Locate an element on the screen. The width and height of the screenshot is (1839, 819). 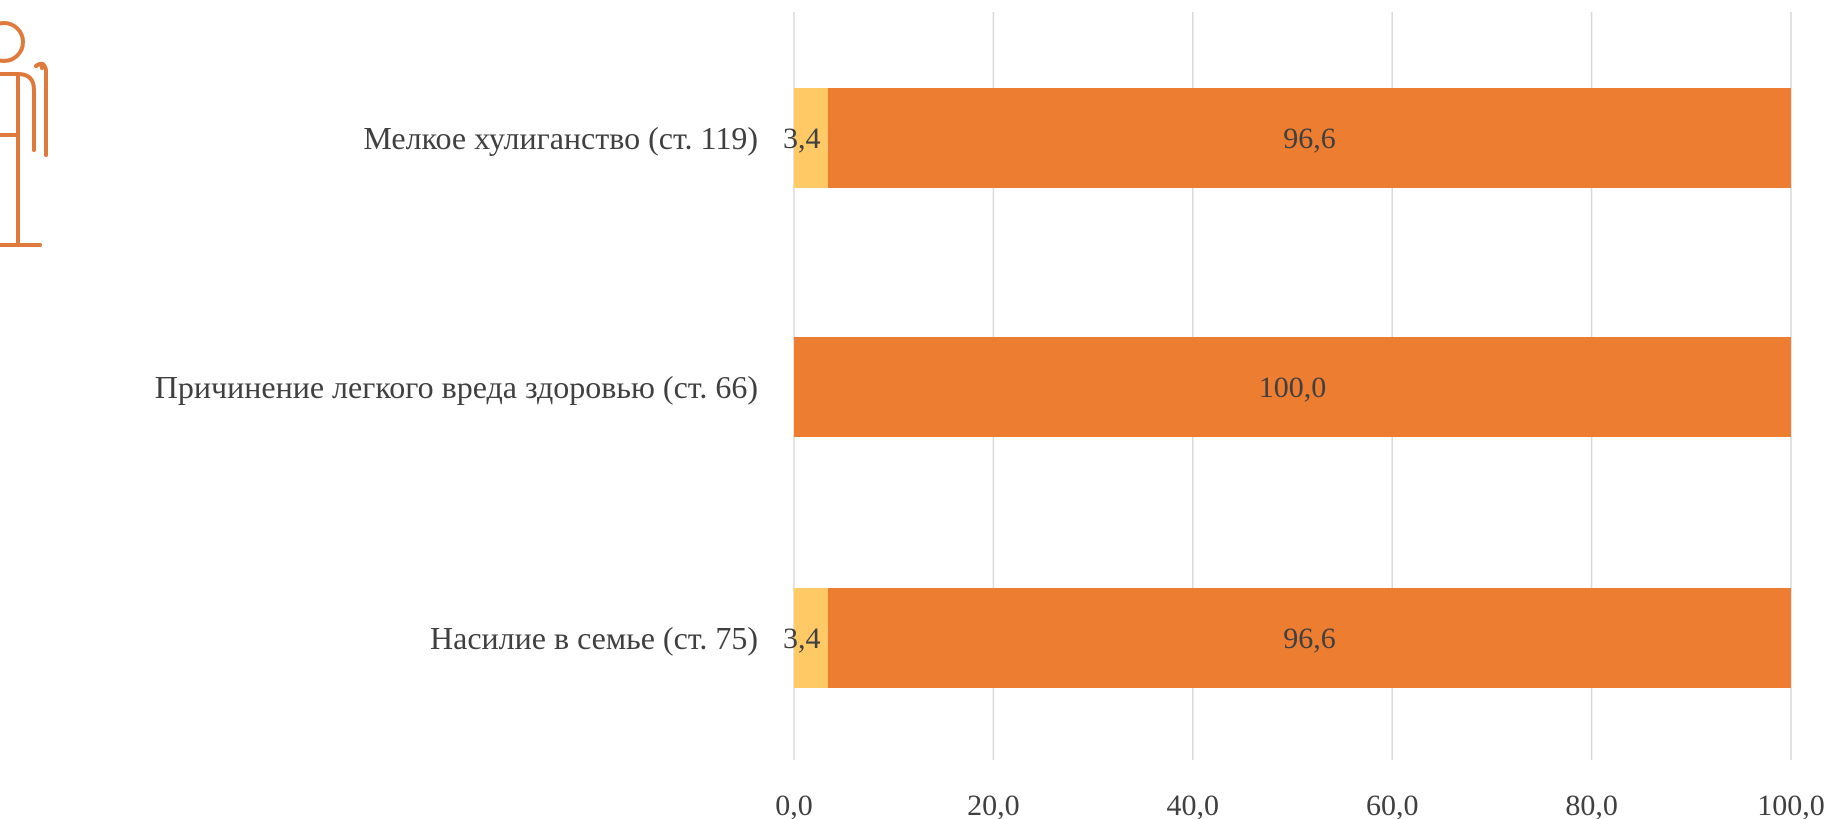
x-tick-label: 80,0 is located at coordinates (1591, 804).